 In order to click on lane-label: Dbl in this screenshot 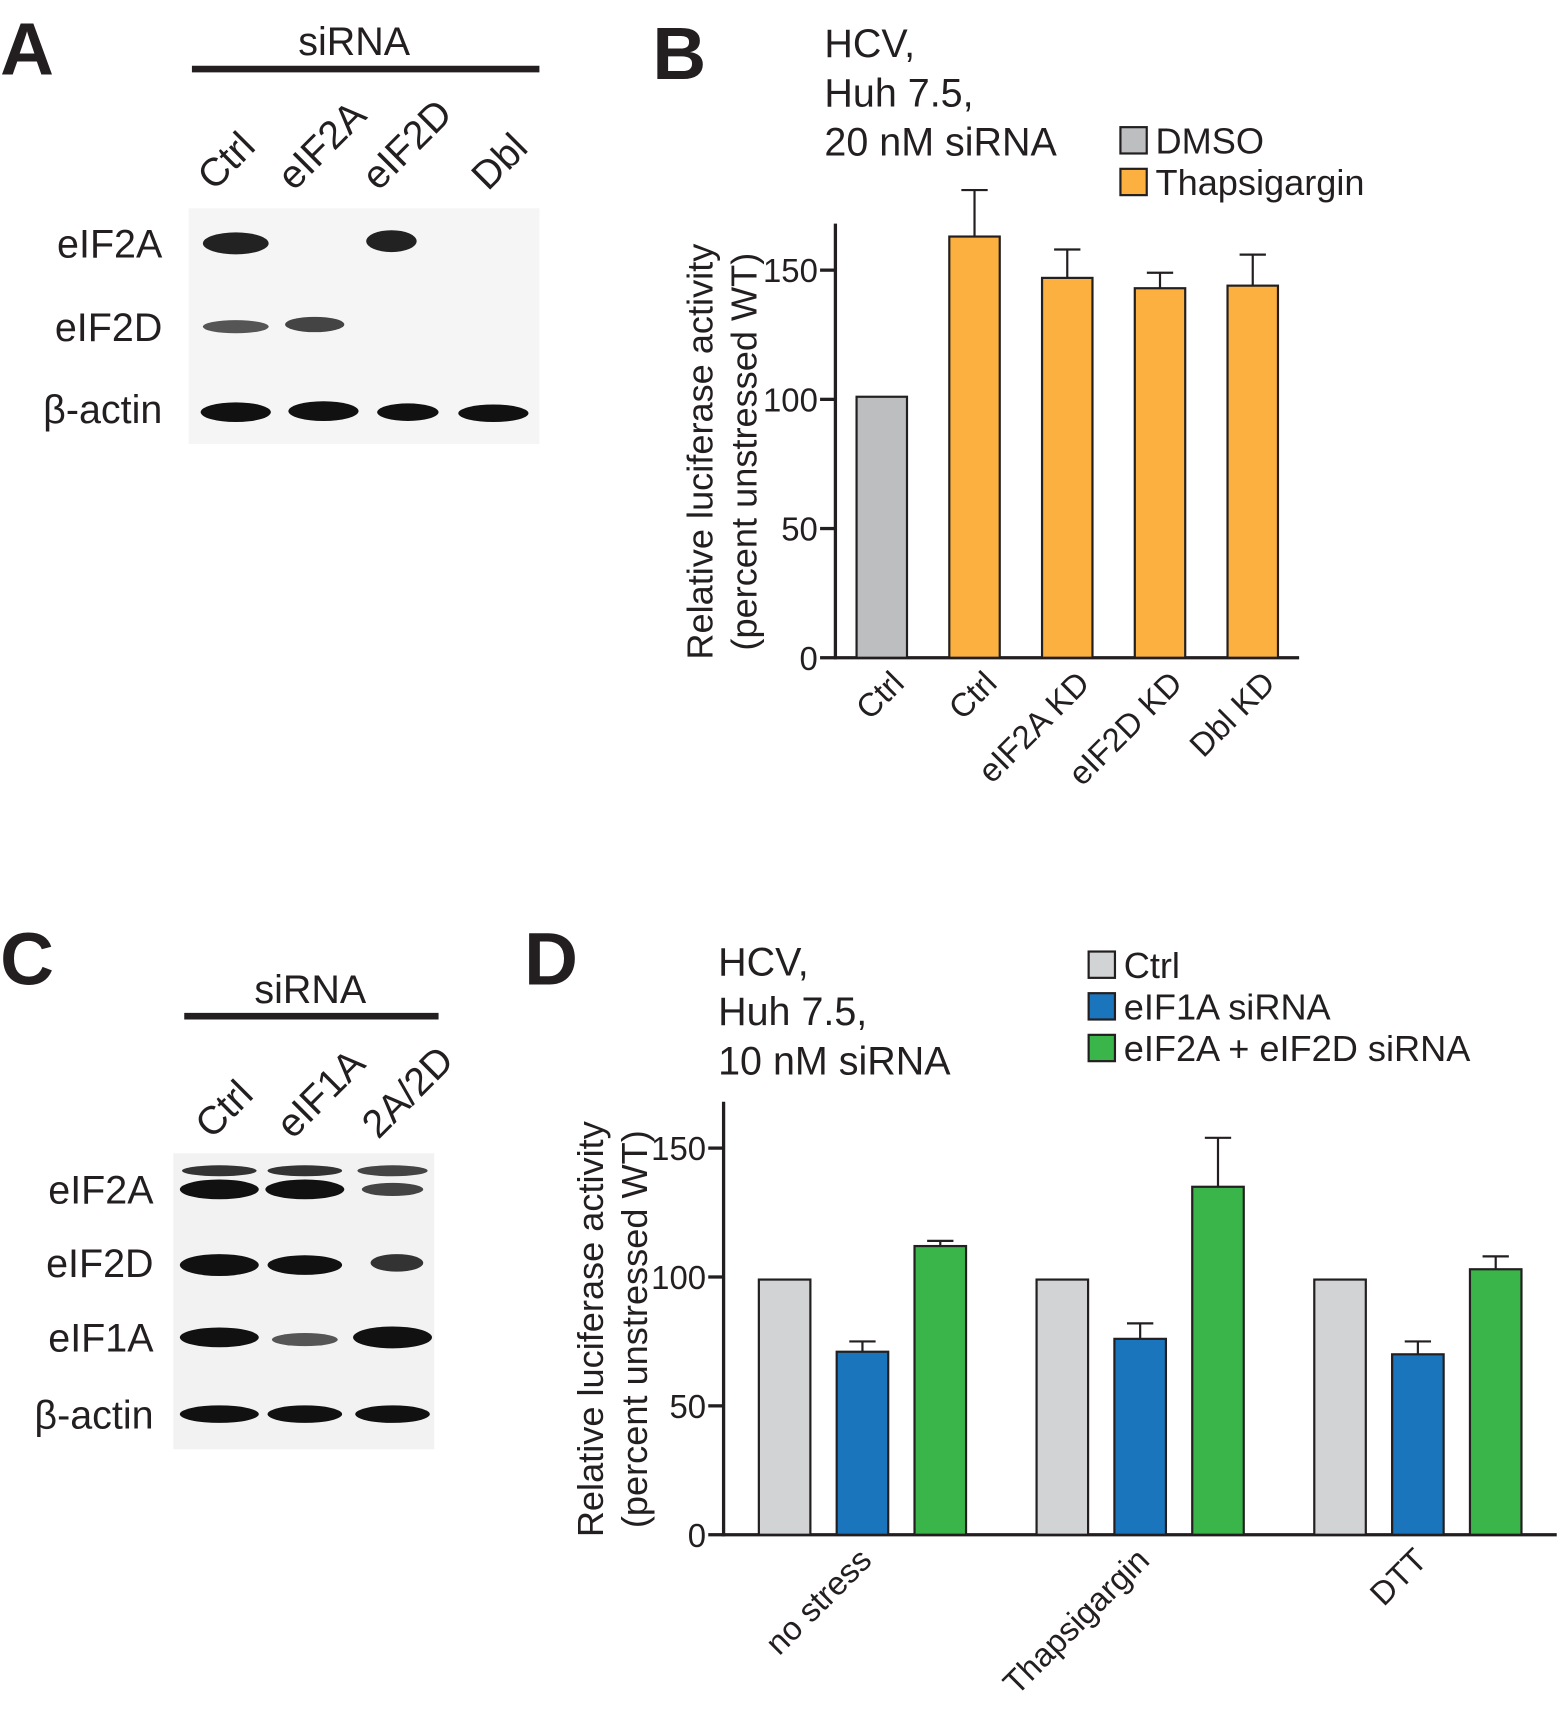, I will do `click(499, 161)`.